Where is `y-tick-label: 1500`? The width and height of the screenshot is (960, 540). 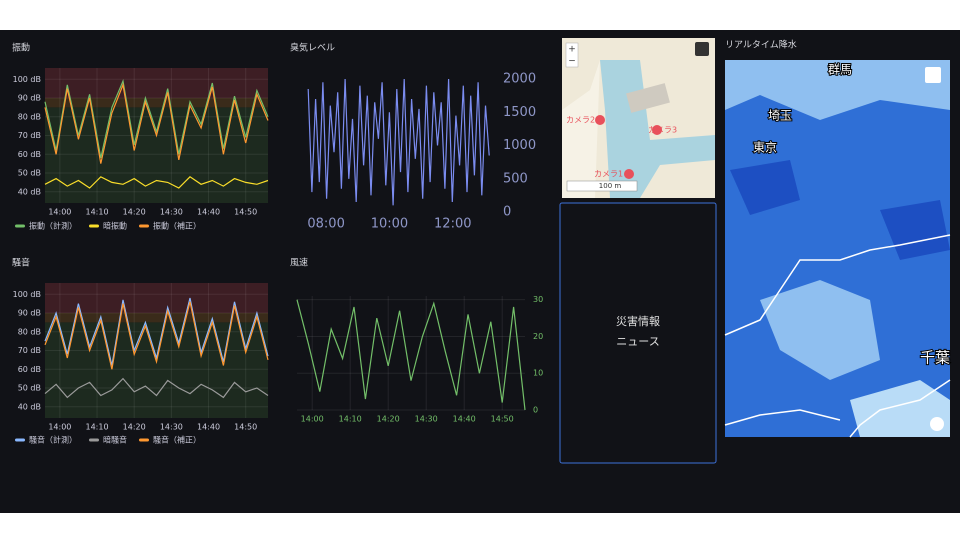
y-tick-label: 1500 is located at coordinates (519, 112).